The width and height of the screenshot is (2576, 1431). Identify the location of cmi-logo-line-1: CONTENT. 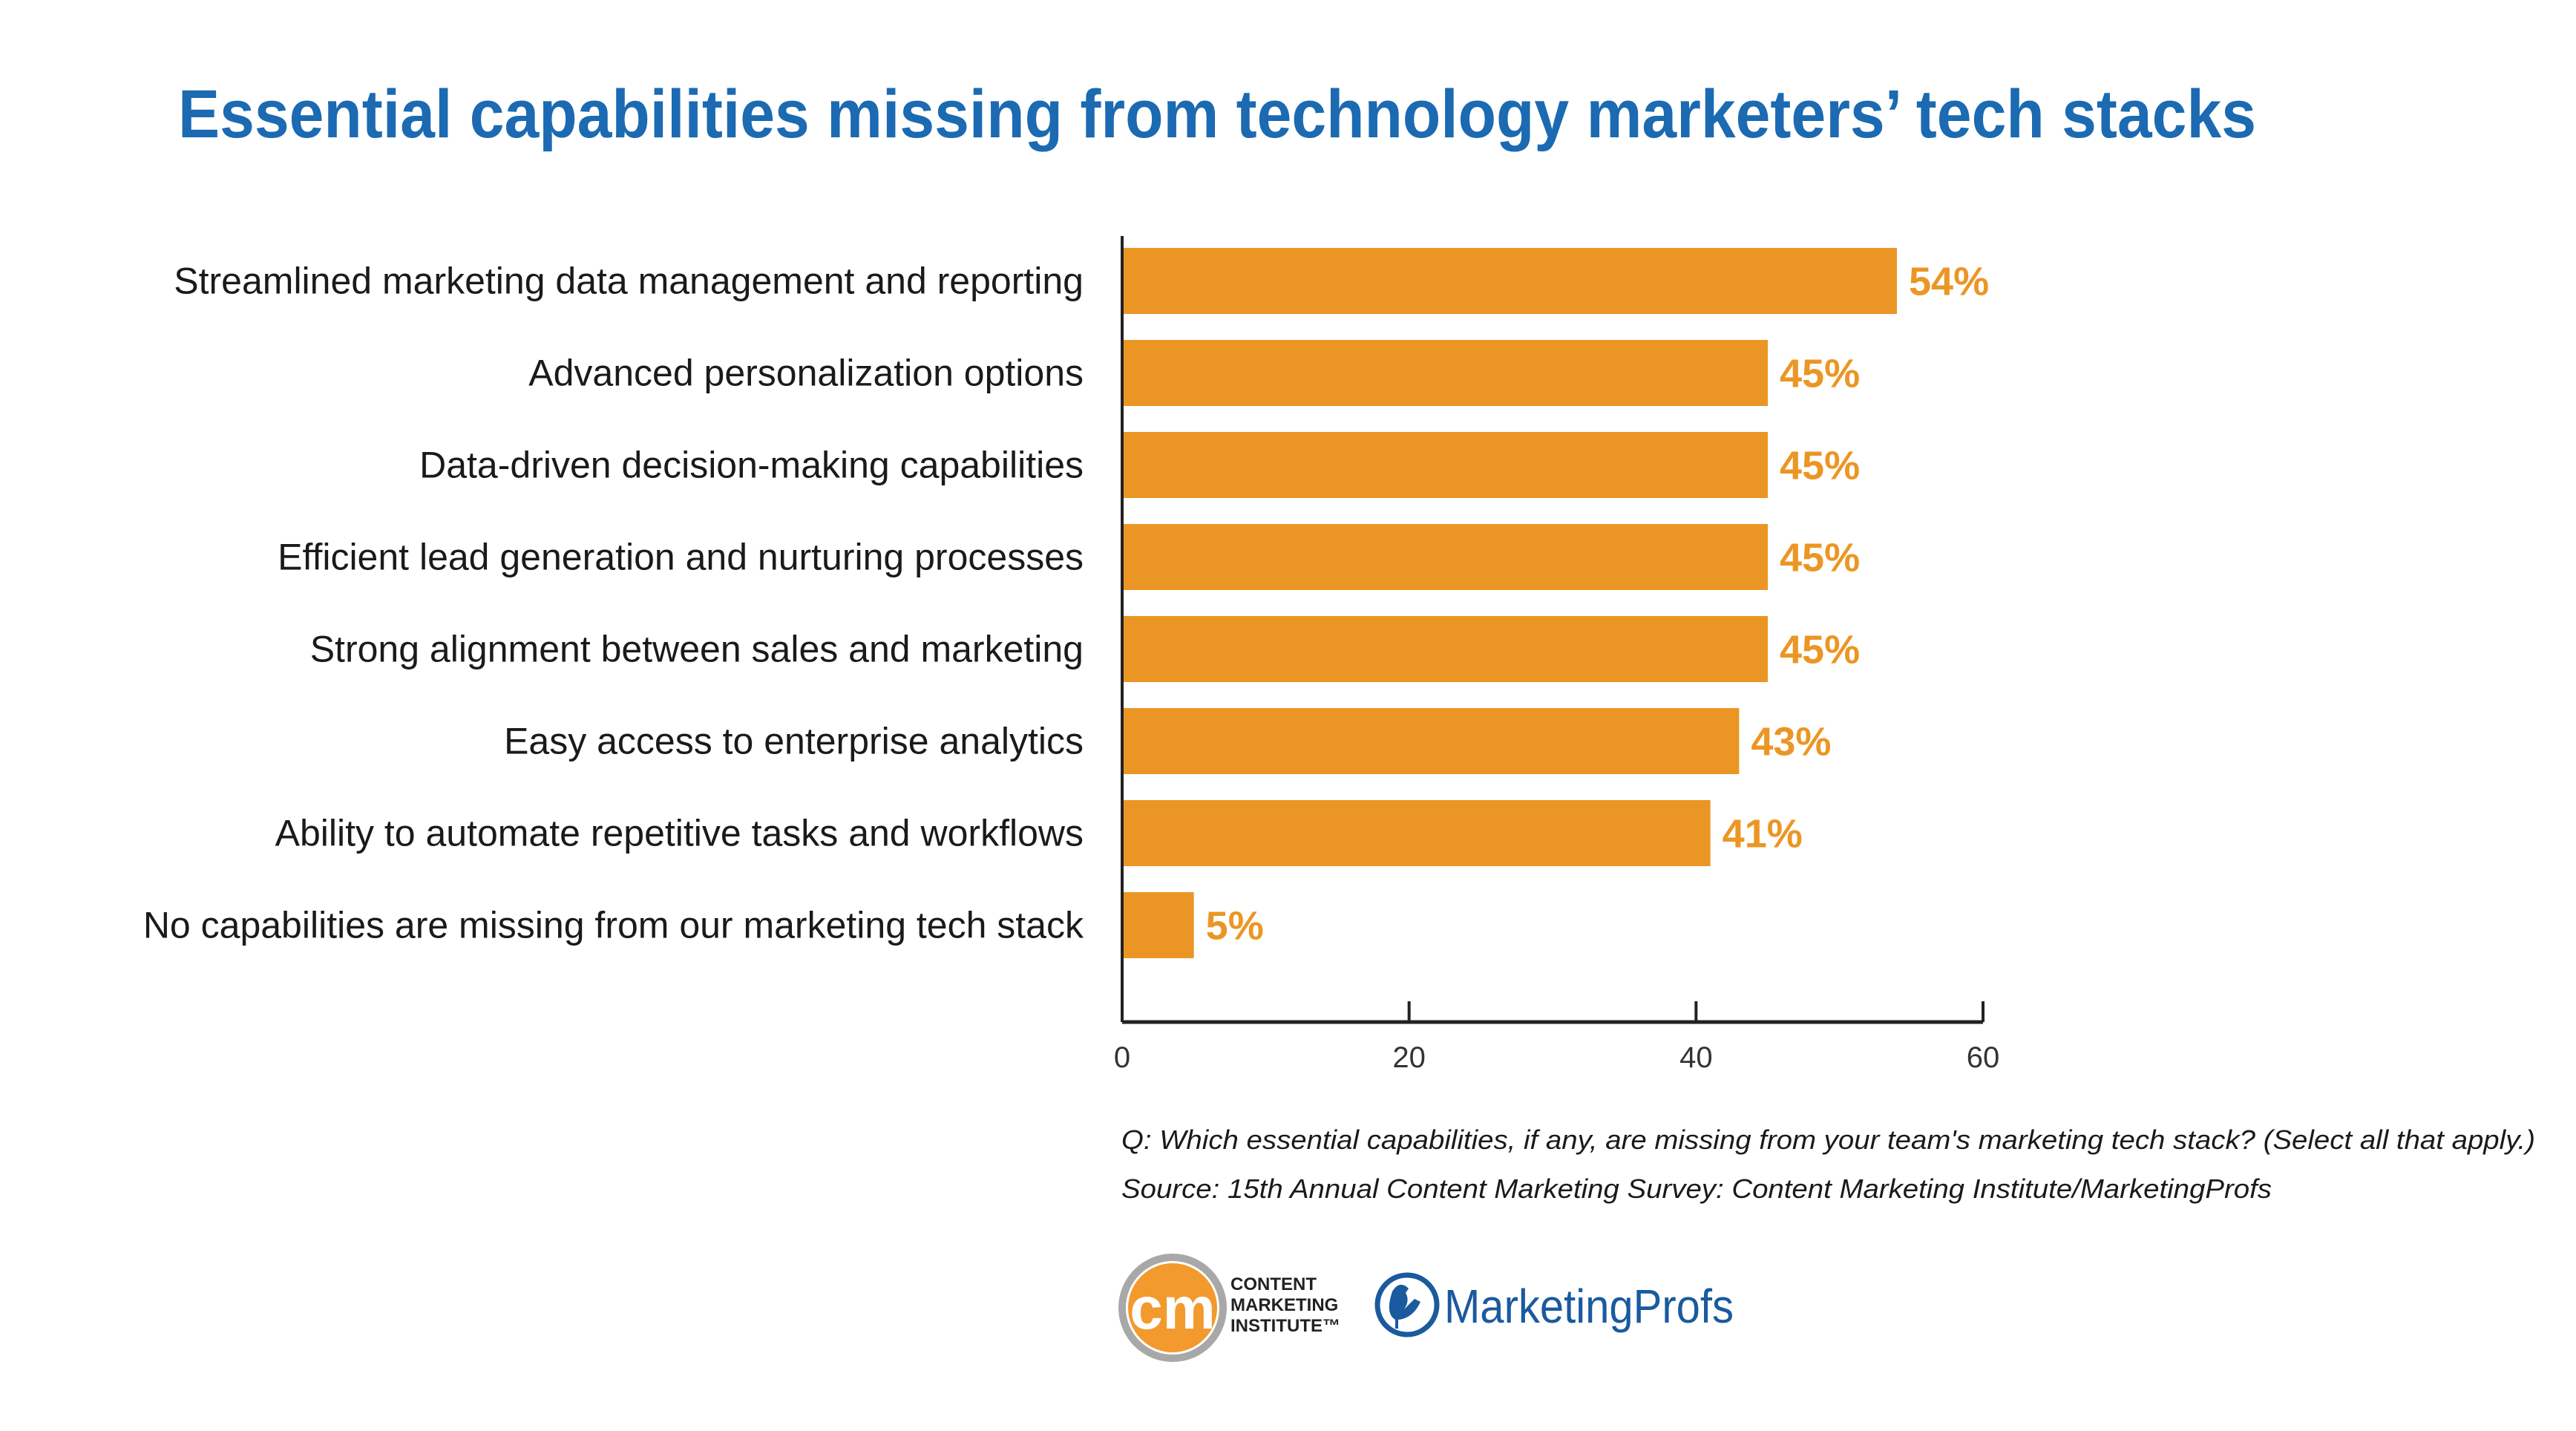
(1273, 1284).